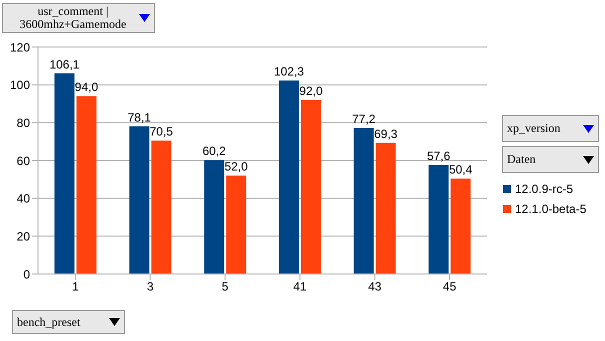  What do you see at coordinates (140, 117) in the screenshot?
I see `data-label: 78,1` at bounding box center [140, 117].